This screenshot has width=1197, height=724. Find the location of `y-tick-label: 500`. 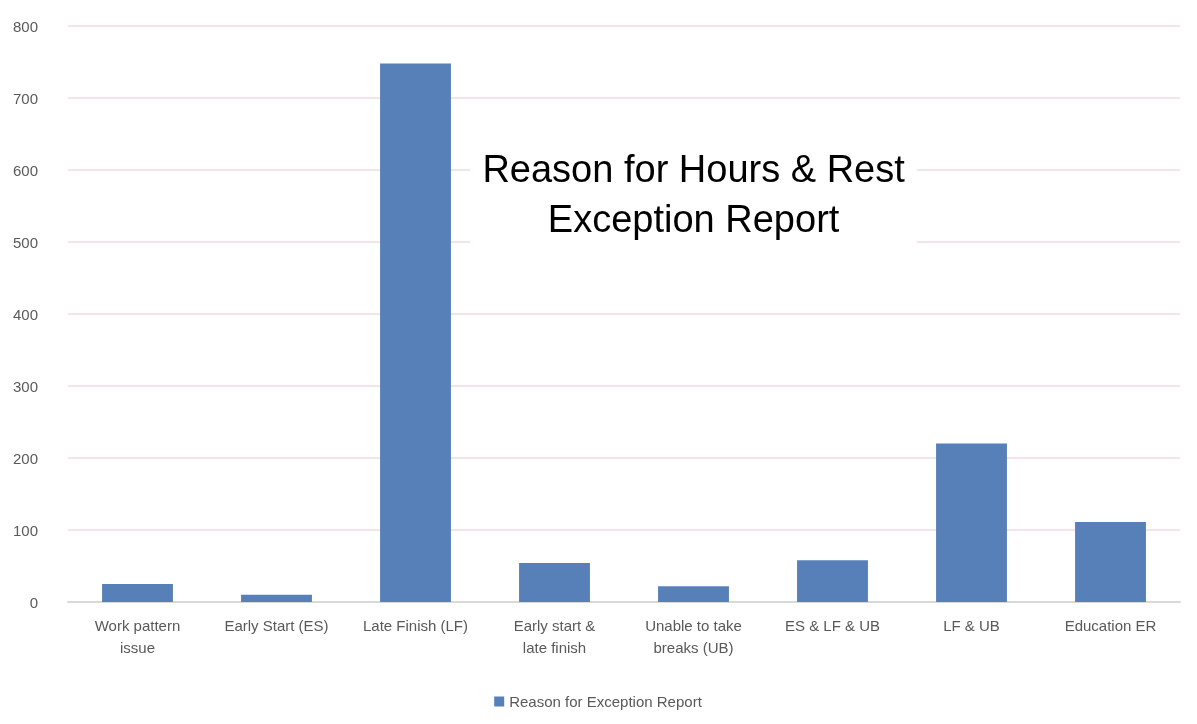

y-tick-label: 500 is located at coordinates (25, 242).